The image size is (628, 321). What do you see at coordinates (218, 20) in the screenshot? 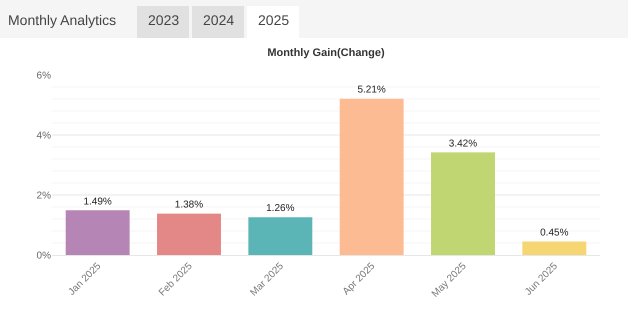
I see `text: 2024` at bounding box center [218, 20].